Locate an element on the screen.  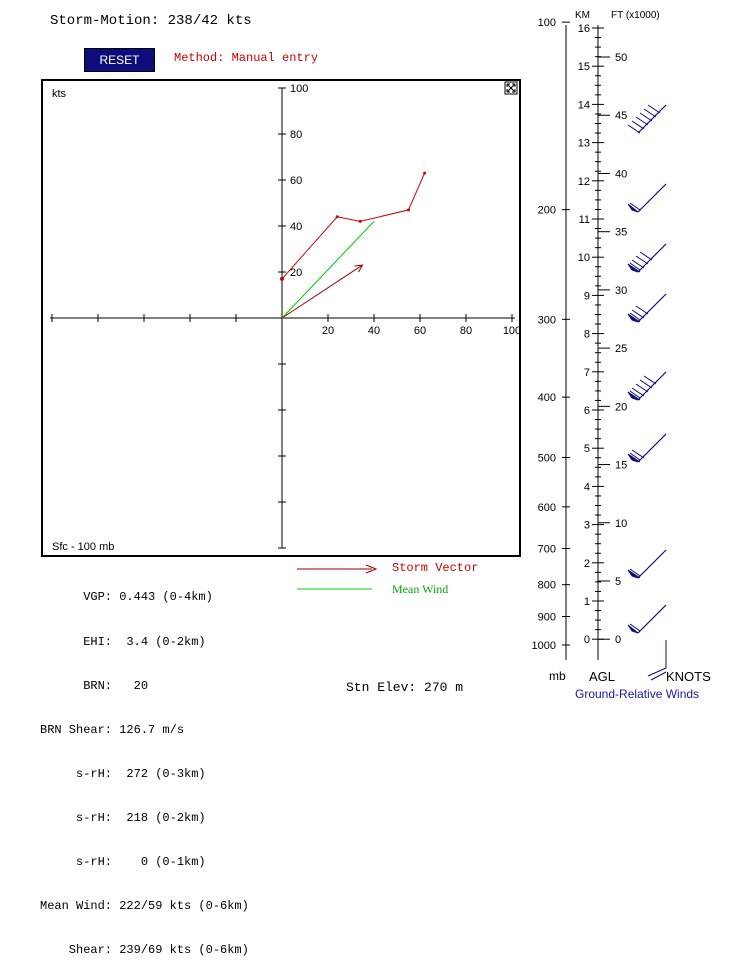
reset-button: RESET is located at coordinates (119, 60).